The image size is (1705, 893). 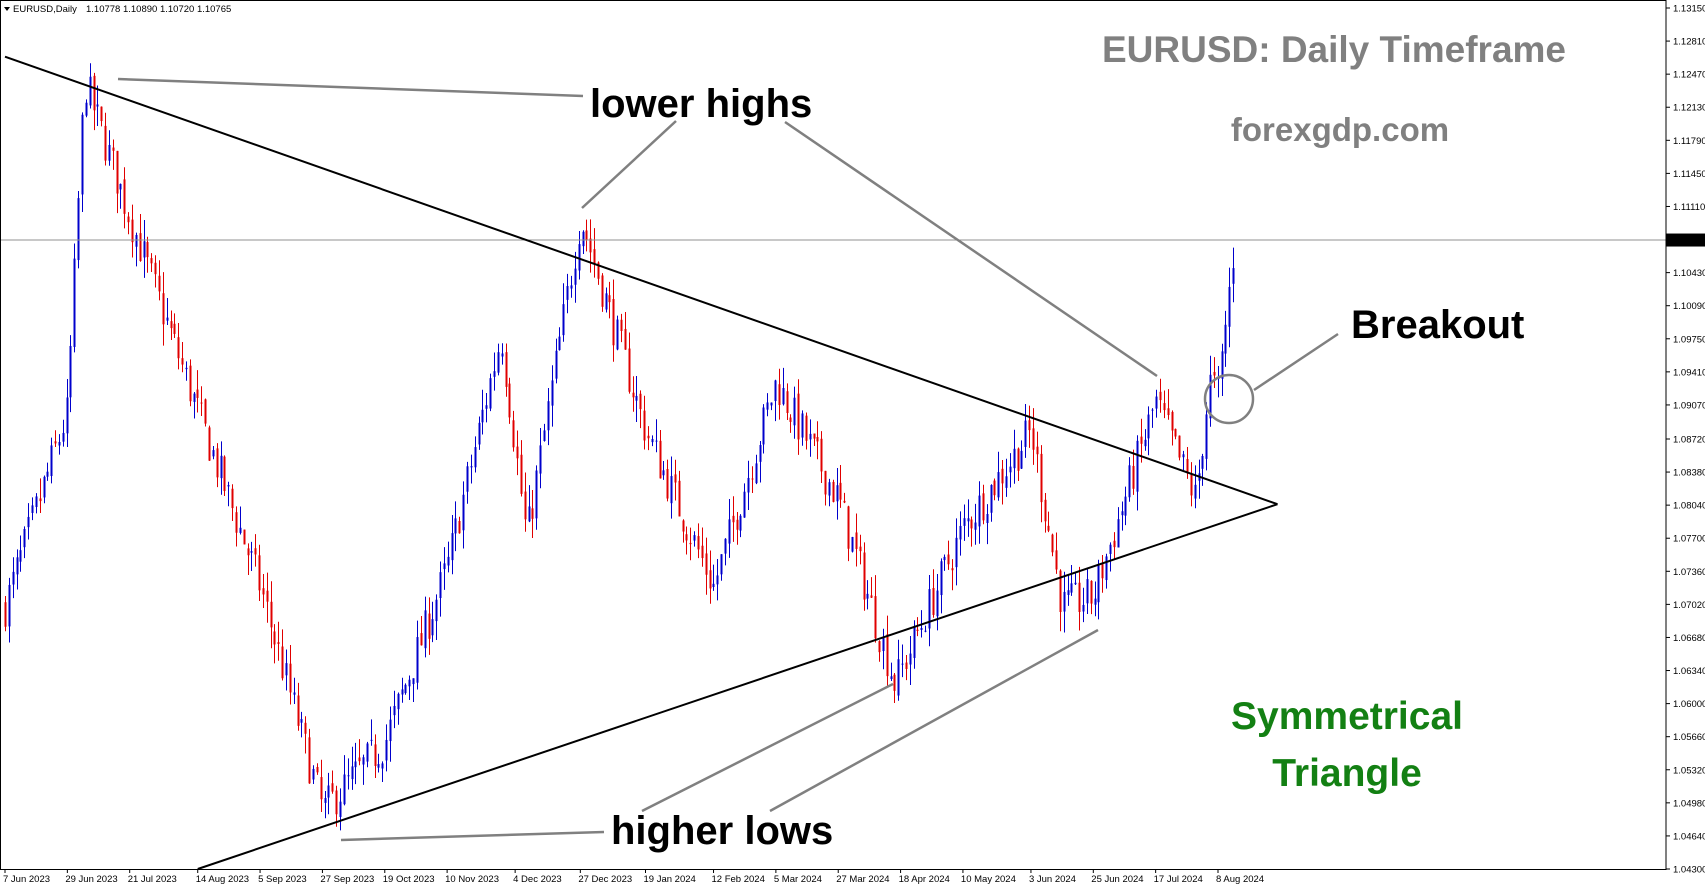 I want to click on y-tick-label: 1.04980, so click(x=1689, y=803).